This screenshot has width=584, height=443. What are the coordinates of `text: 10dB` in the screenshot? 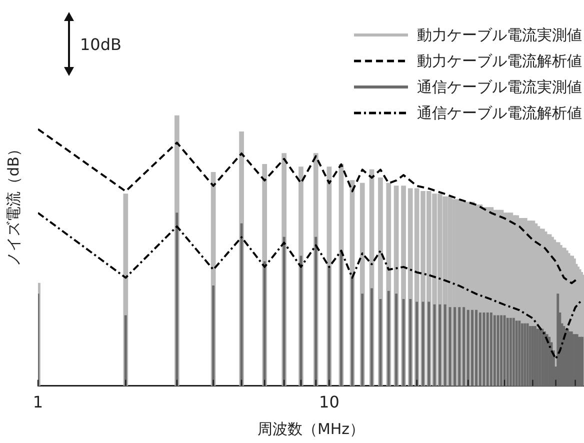 It's located at (101, 44).